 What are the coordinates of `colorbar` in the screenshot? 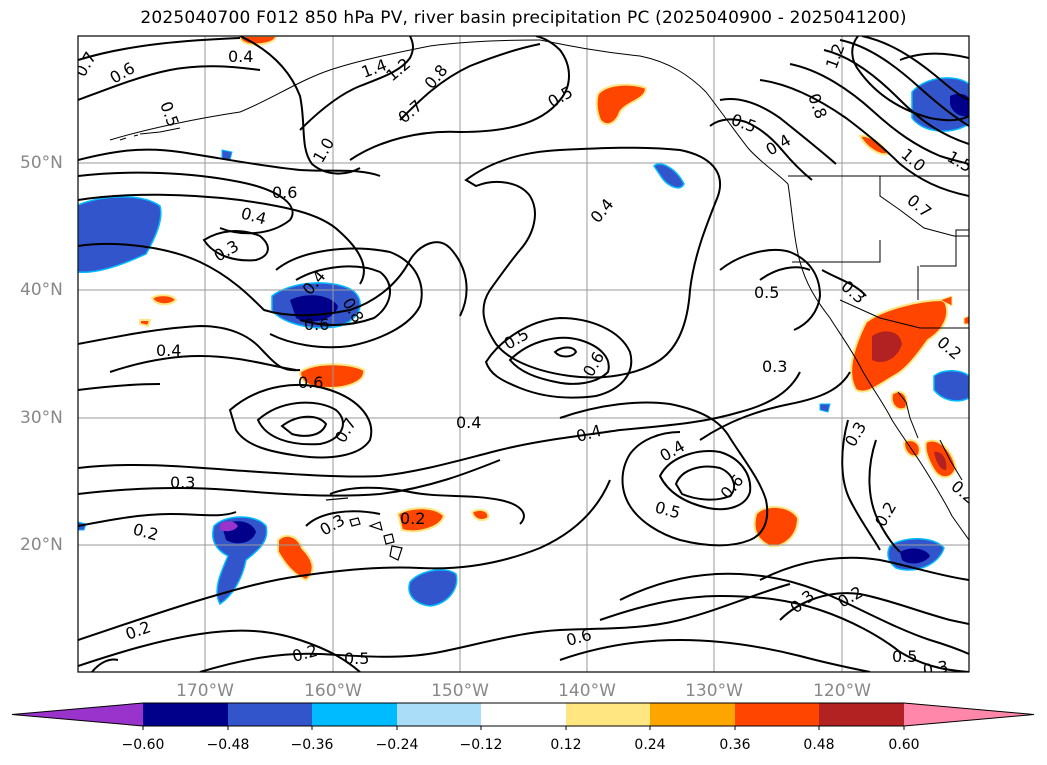 It's located at (523, 716).